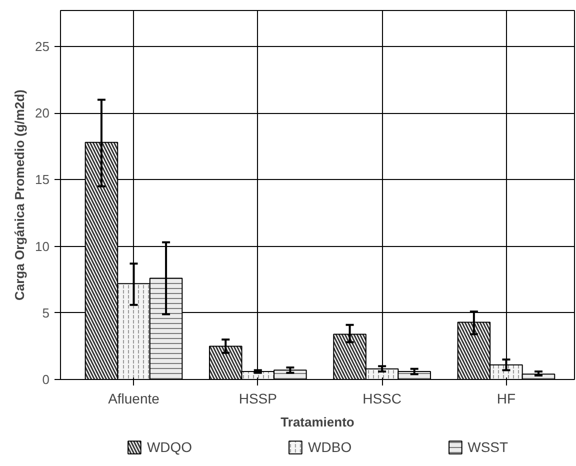 The width and height of the screenshot is (576, 466). Describe the element at coordinates (169, 447) in the screenshot. I see `legend-label: WDQO` at that location.